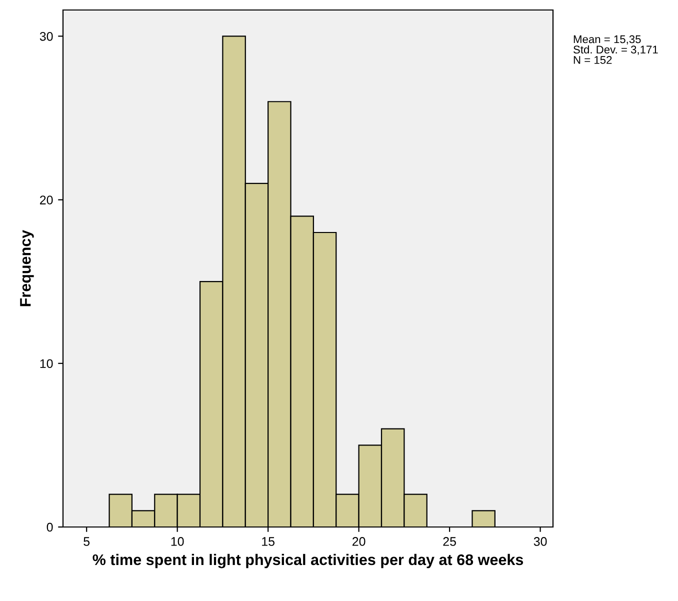 The image size is (678, 601). Describe the element at coordinates (46, 363) in the screenshot. I see `y-tick-label: 10` at that location.